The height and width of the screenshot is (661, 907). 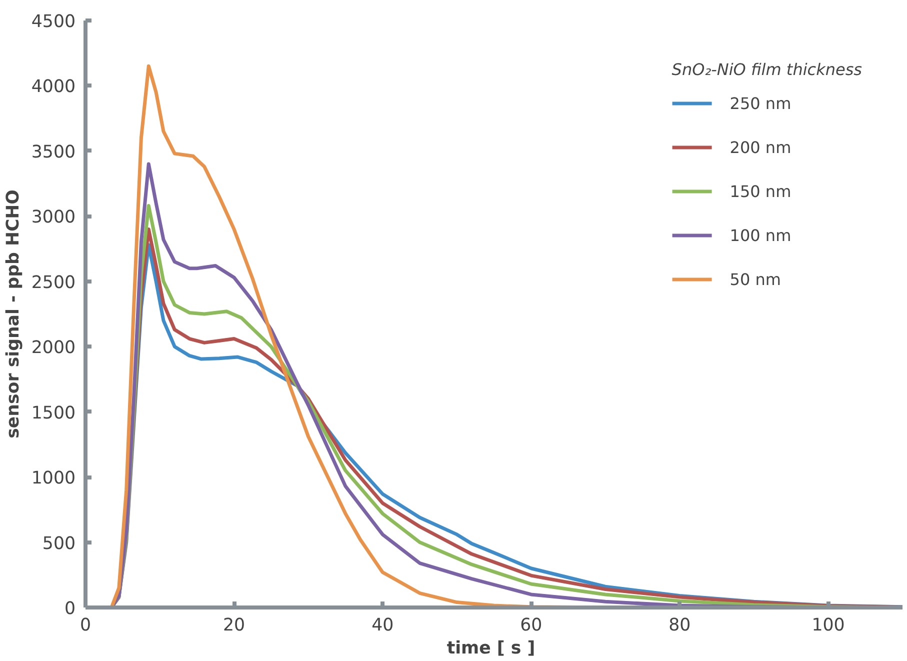 What do you see at coordinates (70, 609) in the screenshot?
I see `y-tick-label: 0` at bounding box center [70, 609].